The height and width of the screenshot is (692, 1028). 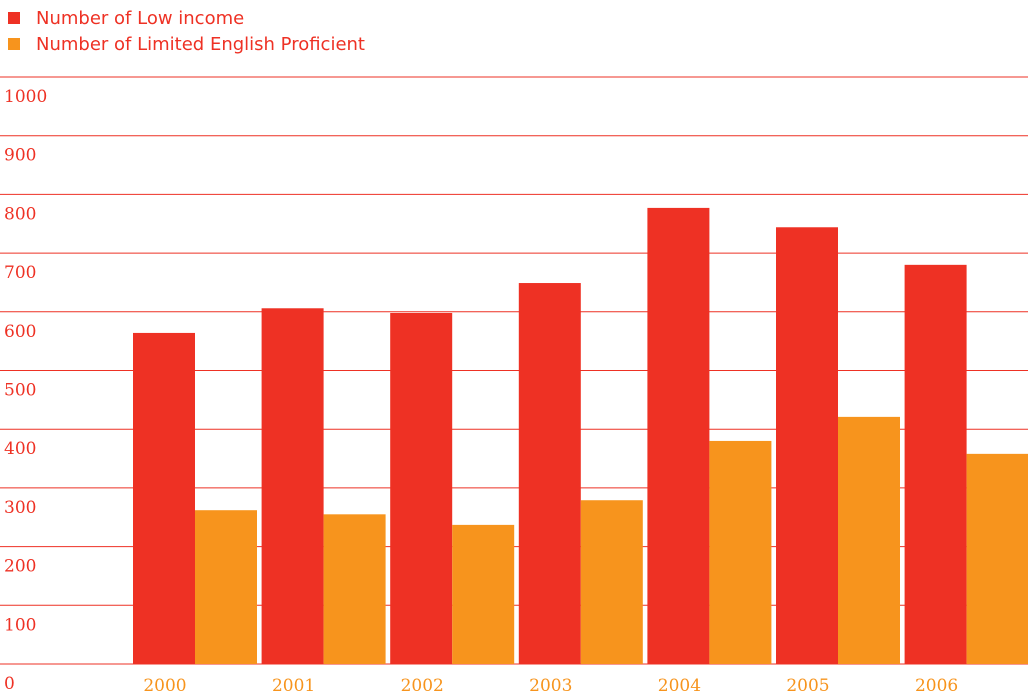 I want to click on bar-low-income-2000, so click(x=164, y=498).